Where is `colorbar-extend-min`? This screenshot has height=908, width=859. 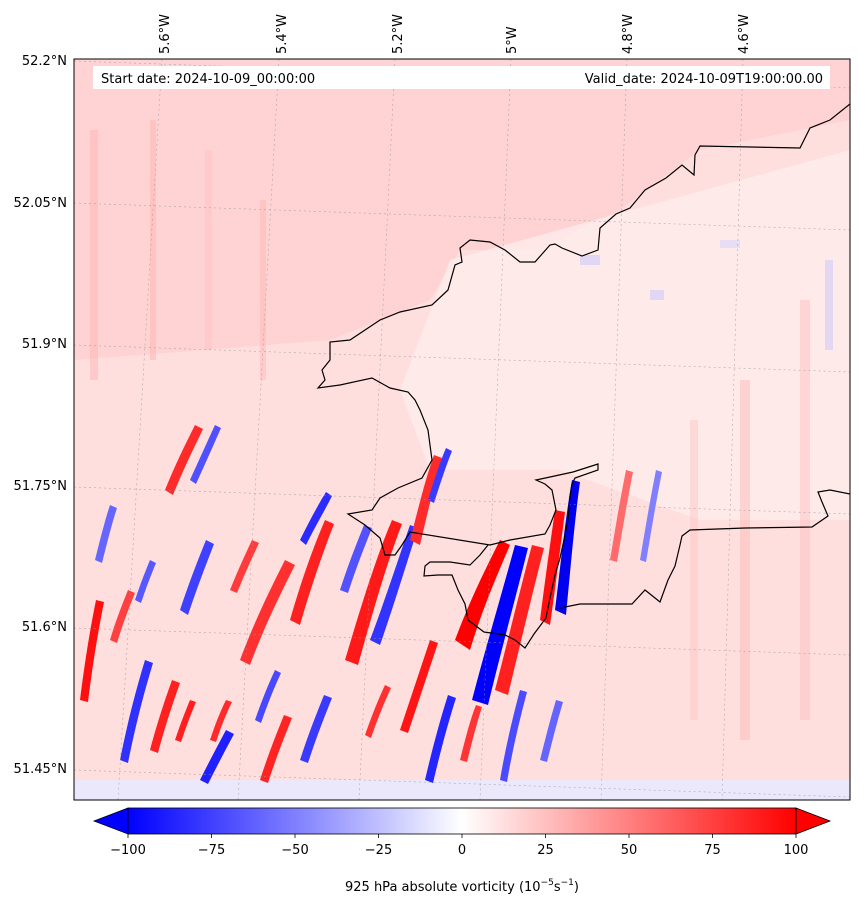
colorbar-extend-min is located at coordinates (110, 821).